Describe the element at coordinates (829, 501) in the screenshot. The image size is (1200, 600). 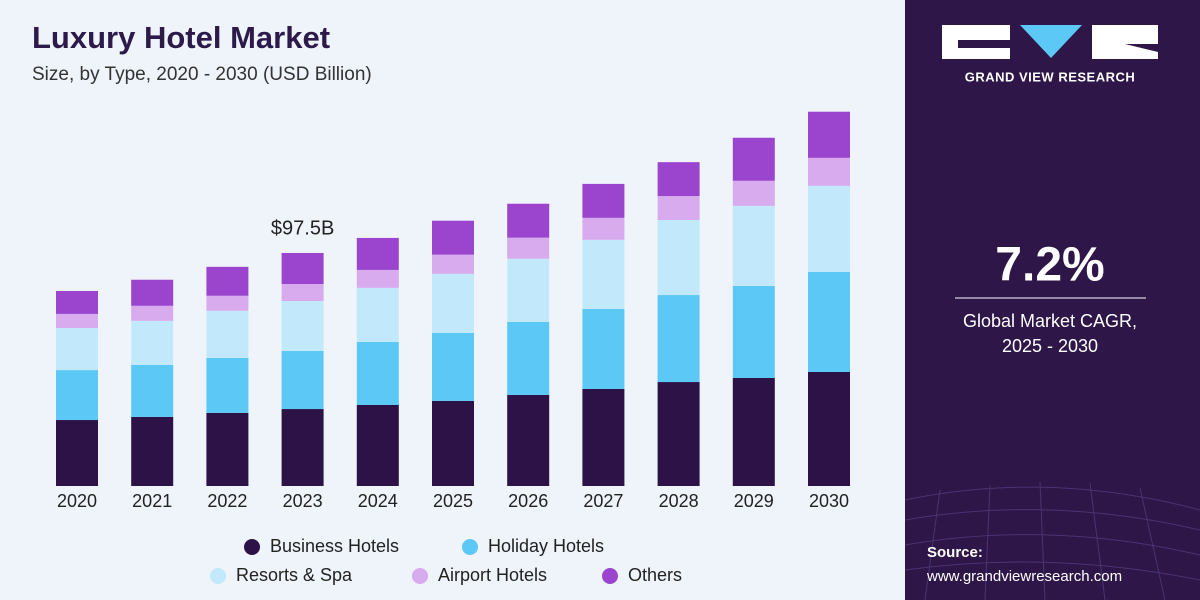
I see `x-tick-label: 2030` at that location.